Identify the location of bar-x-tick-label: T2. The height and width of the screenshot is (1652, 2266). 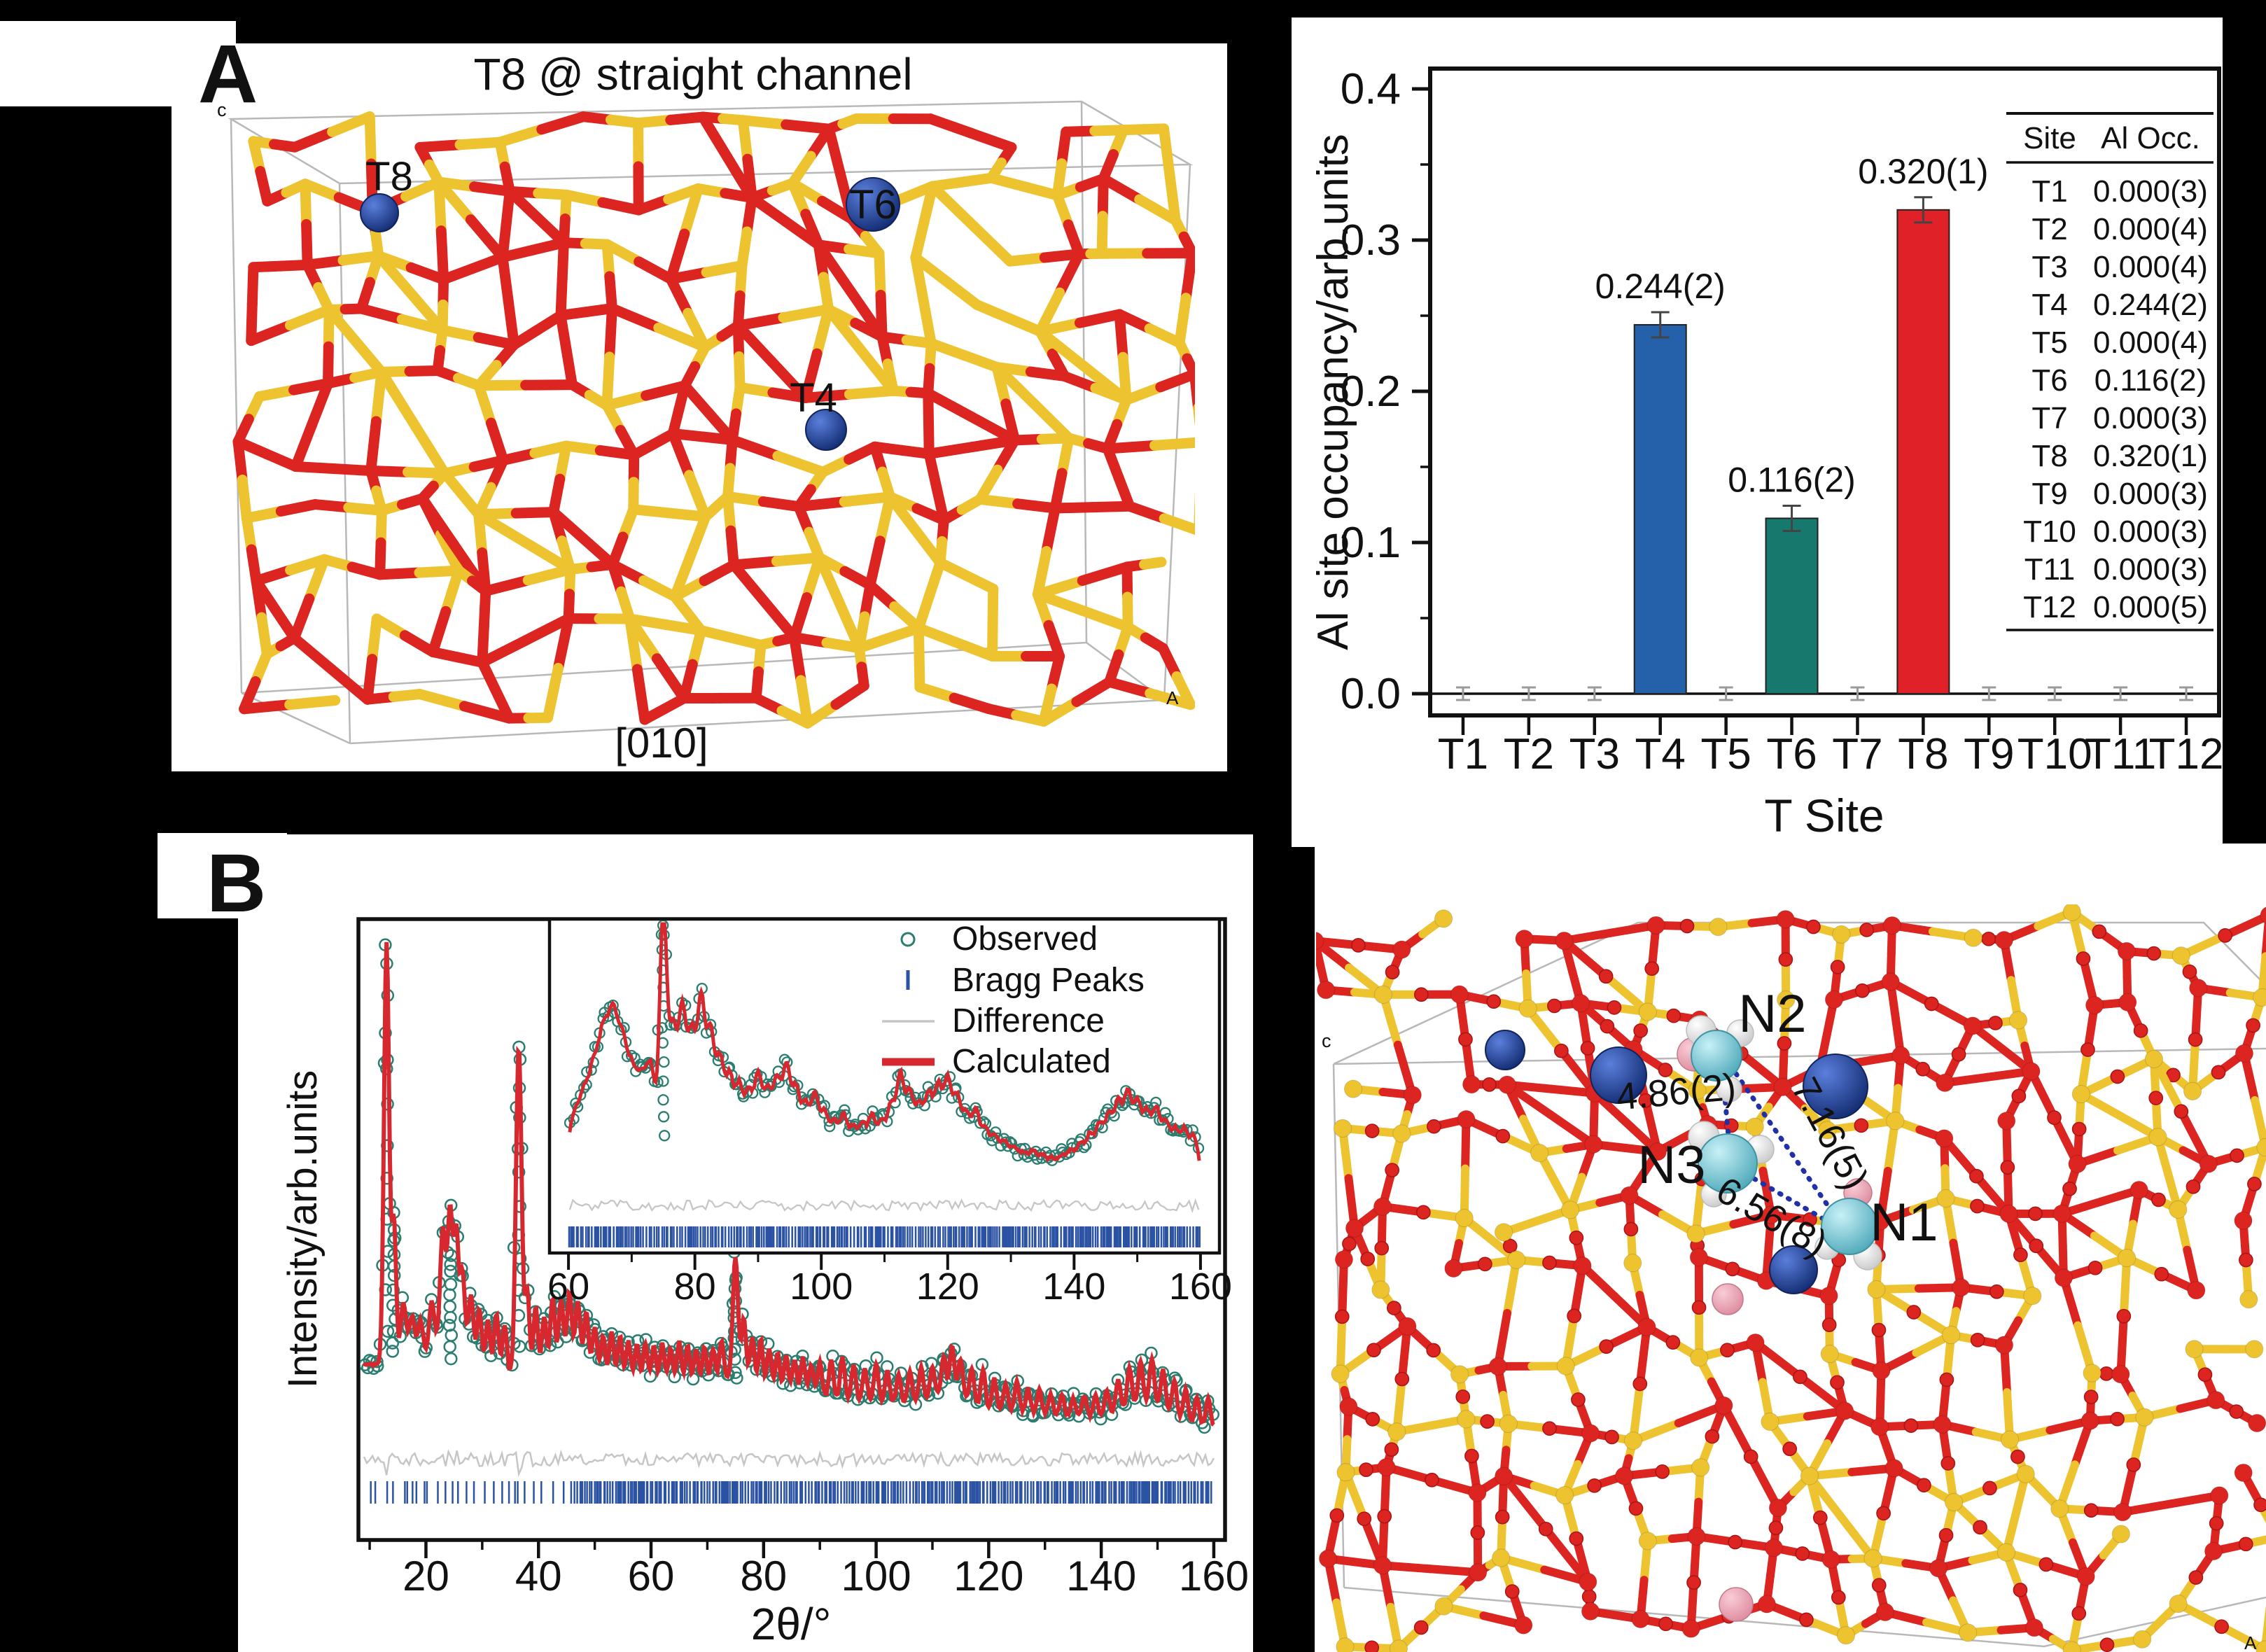
(1529, 754).